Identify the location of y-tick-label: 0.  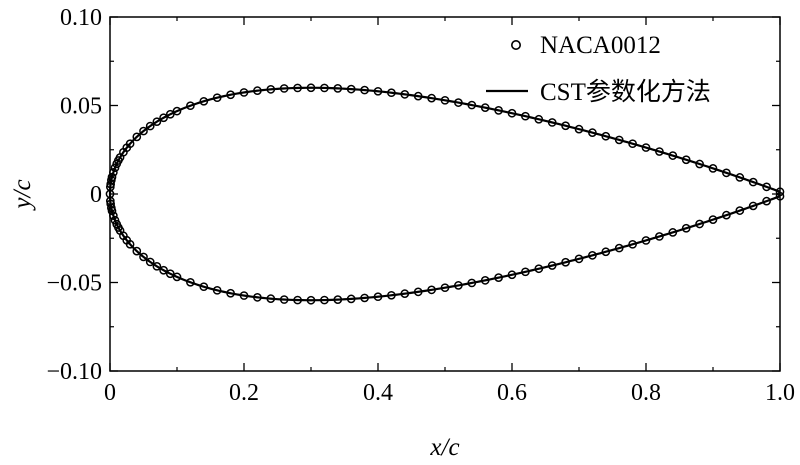
(96, 195).